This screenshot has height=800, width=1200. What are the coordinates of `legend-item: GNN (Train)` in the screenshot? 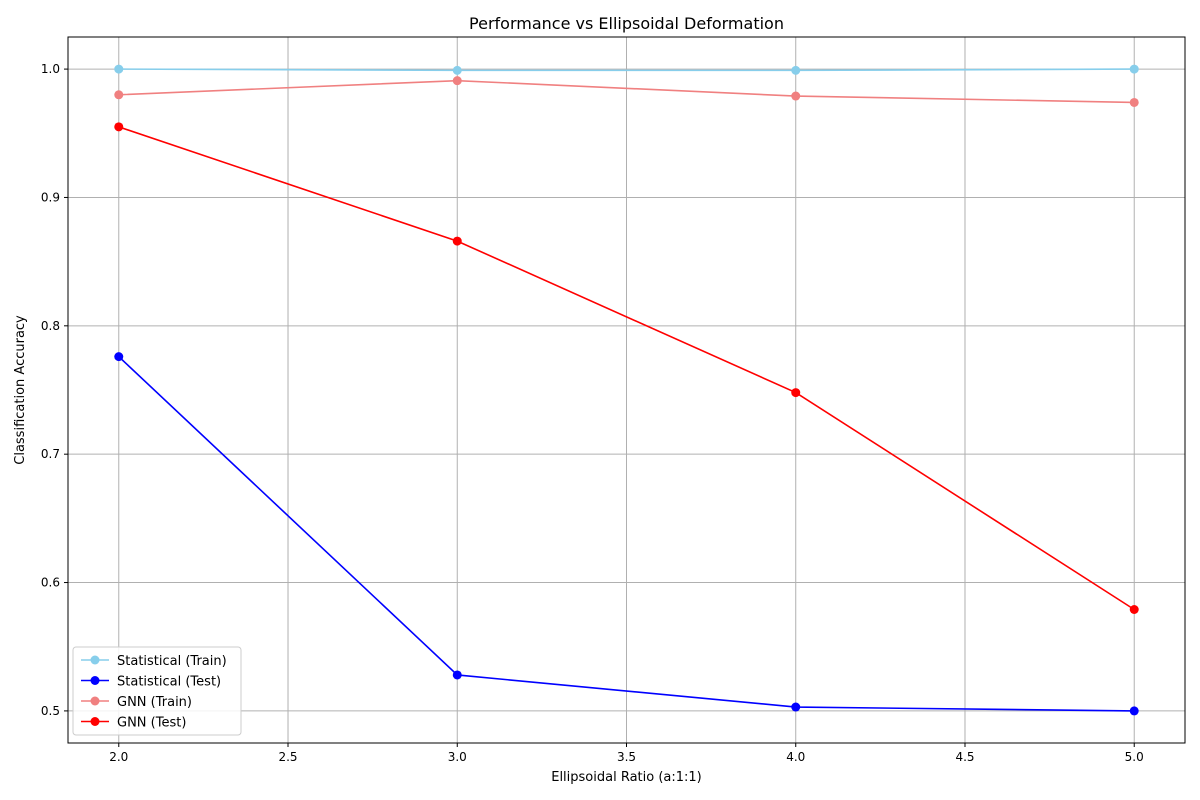 It's located at (136, 702).